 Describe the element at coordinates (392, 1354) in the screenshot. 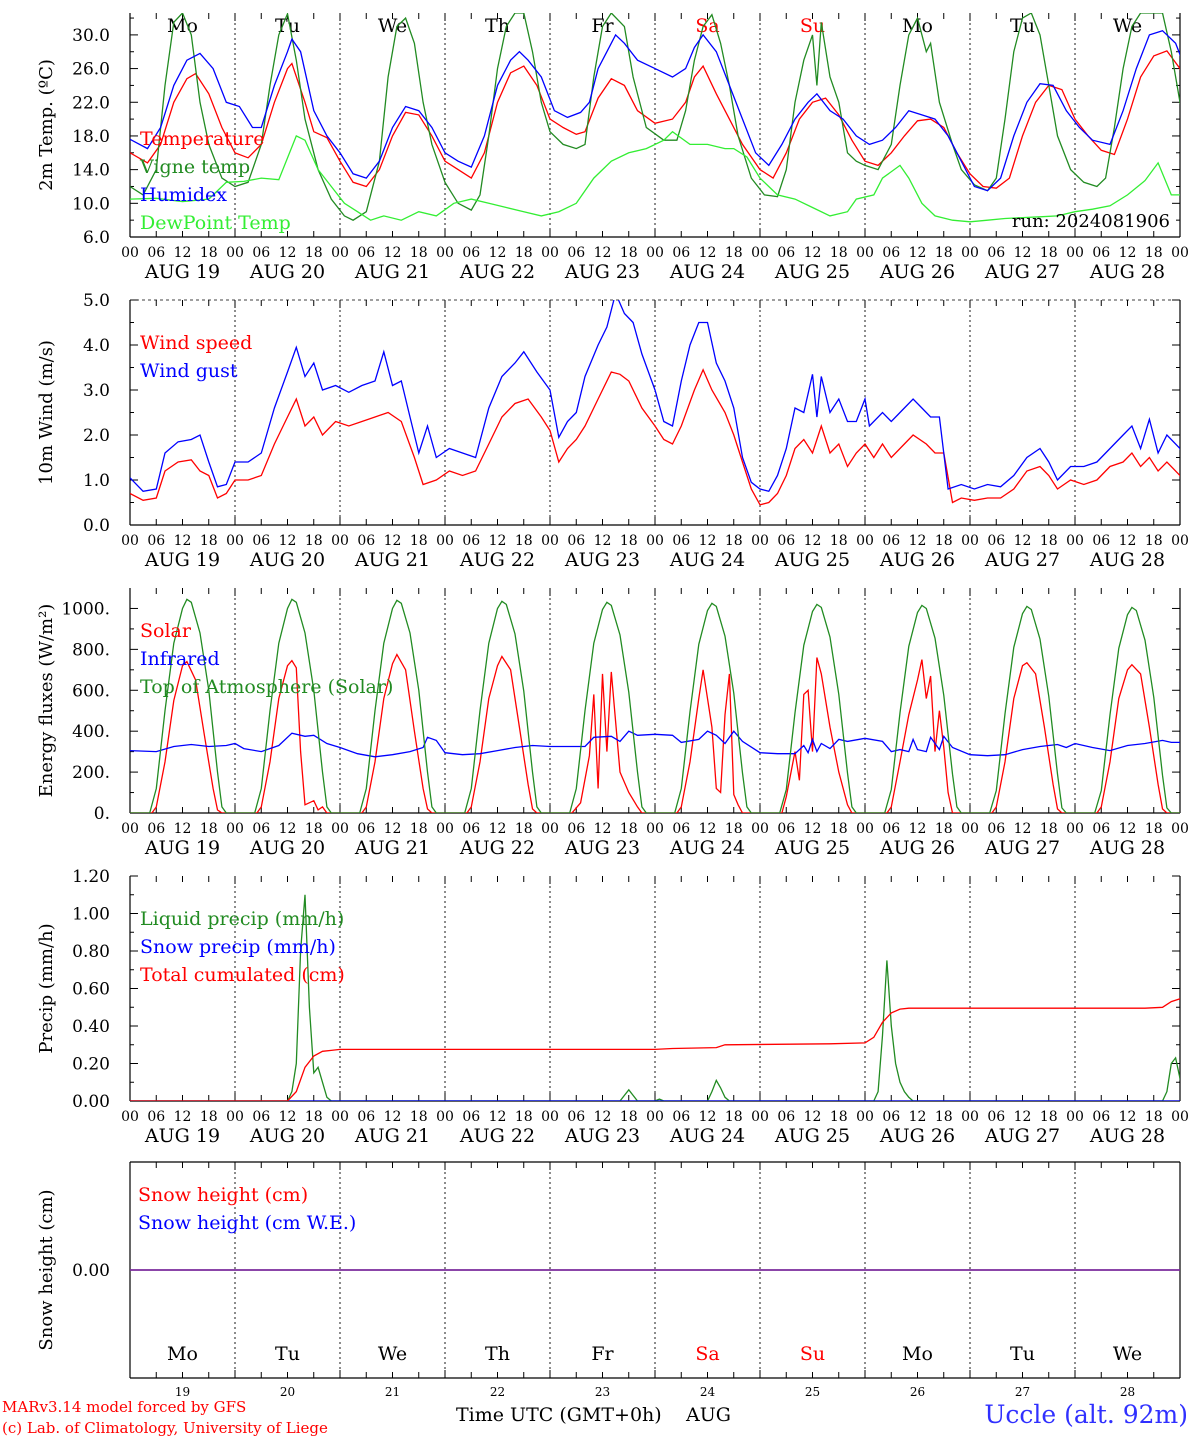

I see `weekday-label: We` at that location.